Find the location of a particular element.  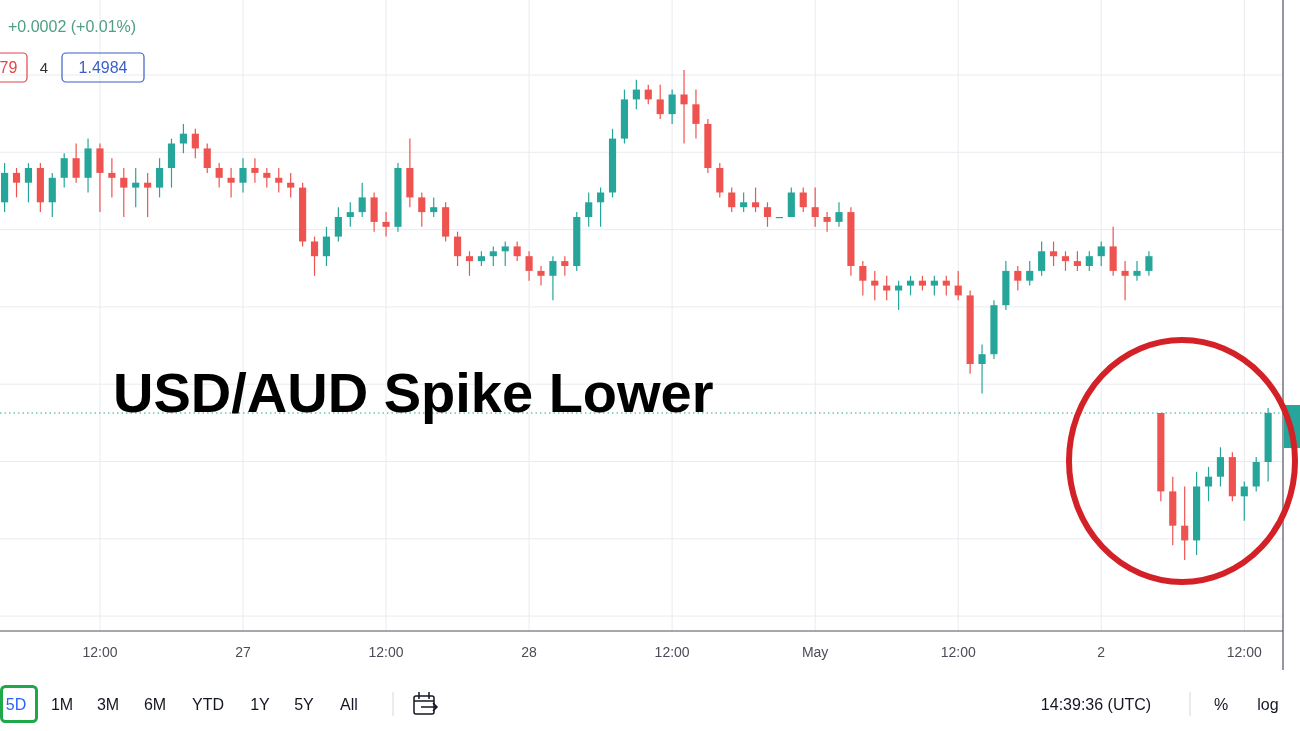

annotation: 4 is located at coordinates (44, 67).